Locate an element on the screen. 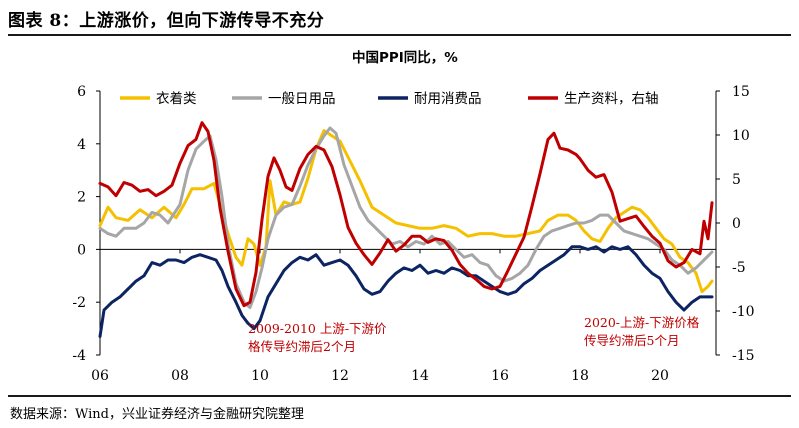 This screenshot has width=799, height=428. y-tick-label: 4 is located at coordinates (81, 145).